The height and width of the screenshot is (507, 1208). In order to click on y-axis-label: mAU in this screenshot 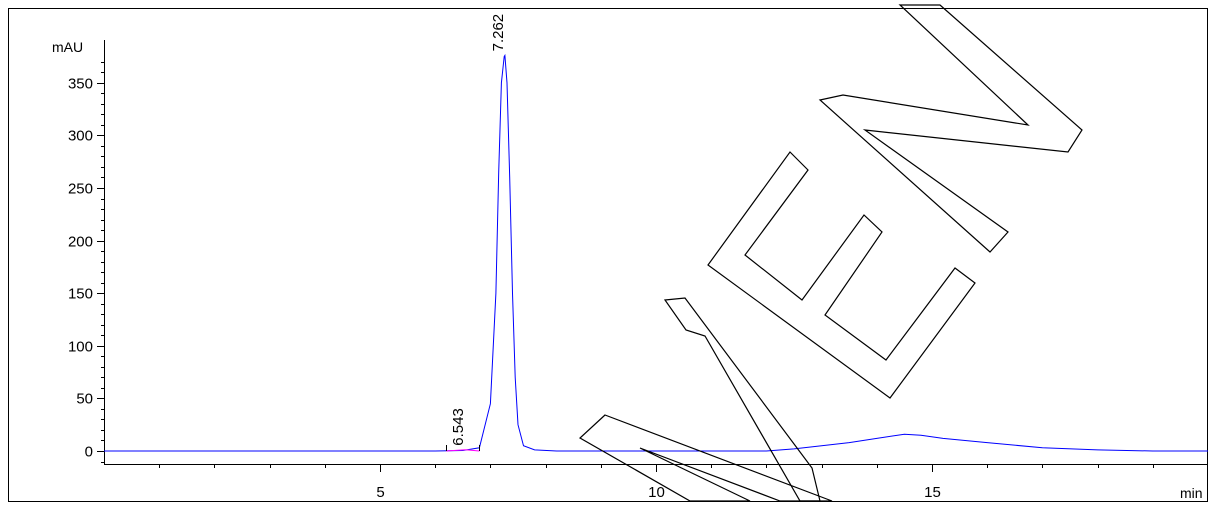, I will do `click(67, 47)`.